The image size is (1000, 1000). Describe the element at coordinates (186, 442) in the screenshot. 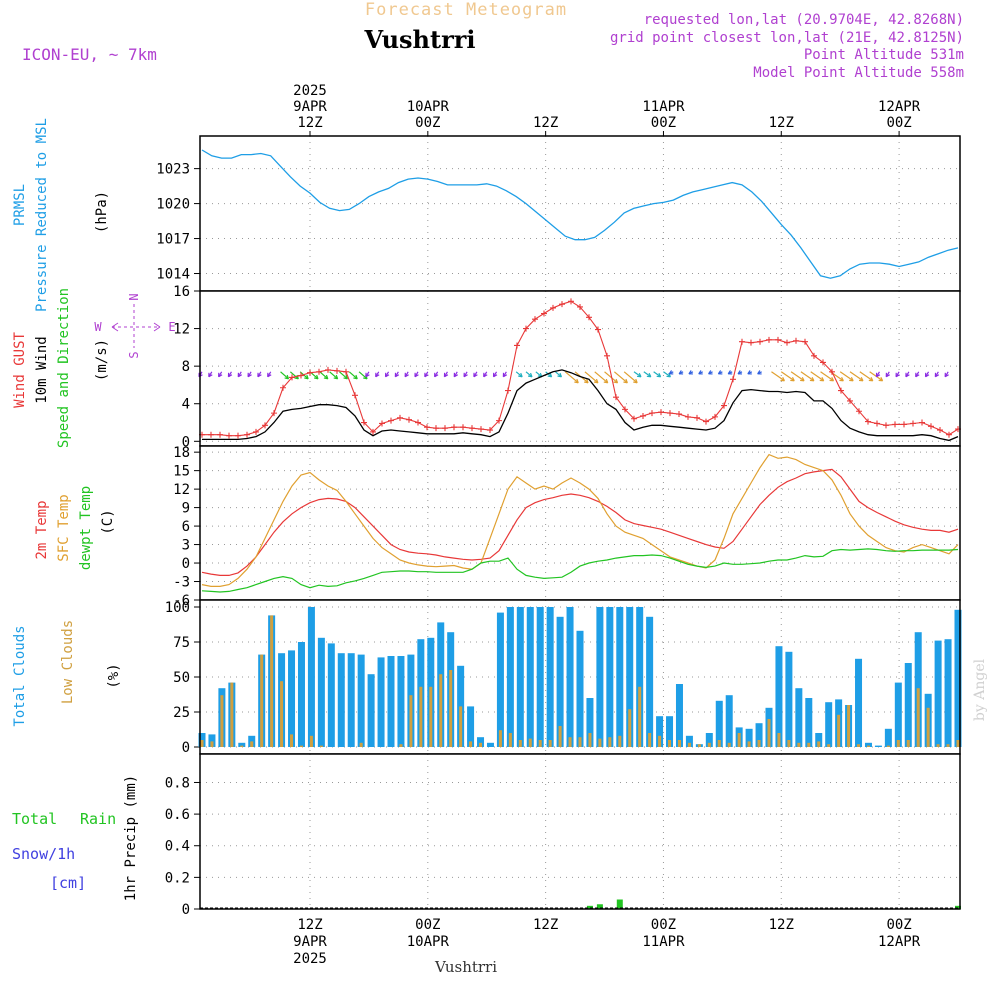

I see `ytick-label: 0` at that location.